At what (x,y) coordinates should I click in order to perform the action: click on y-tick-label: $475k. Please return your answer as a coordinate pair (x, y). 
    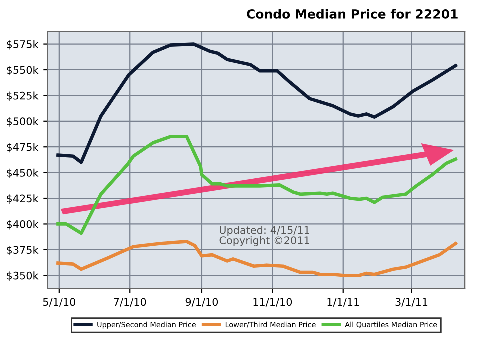
    Looking at the image, I should click on (23, 148).